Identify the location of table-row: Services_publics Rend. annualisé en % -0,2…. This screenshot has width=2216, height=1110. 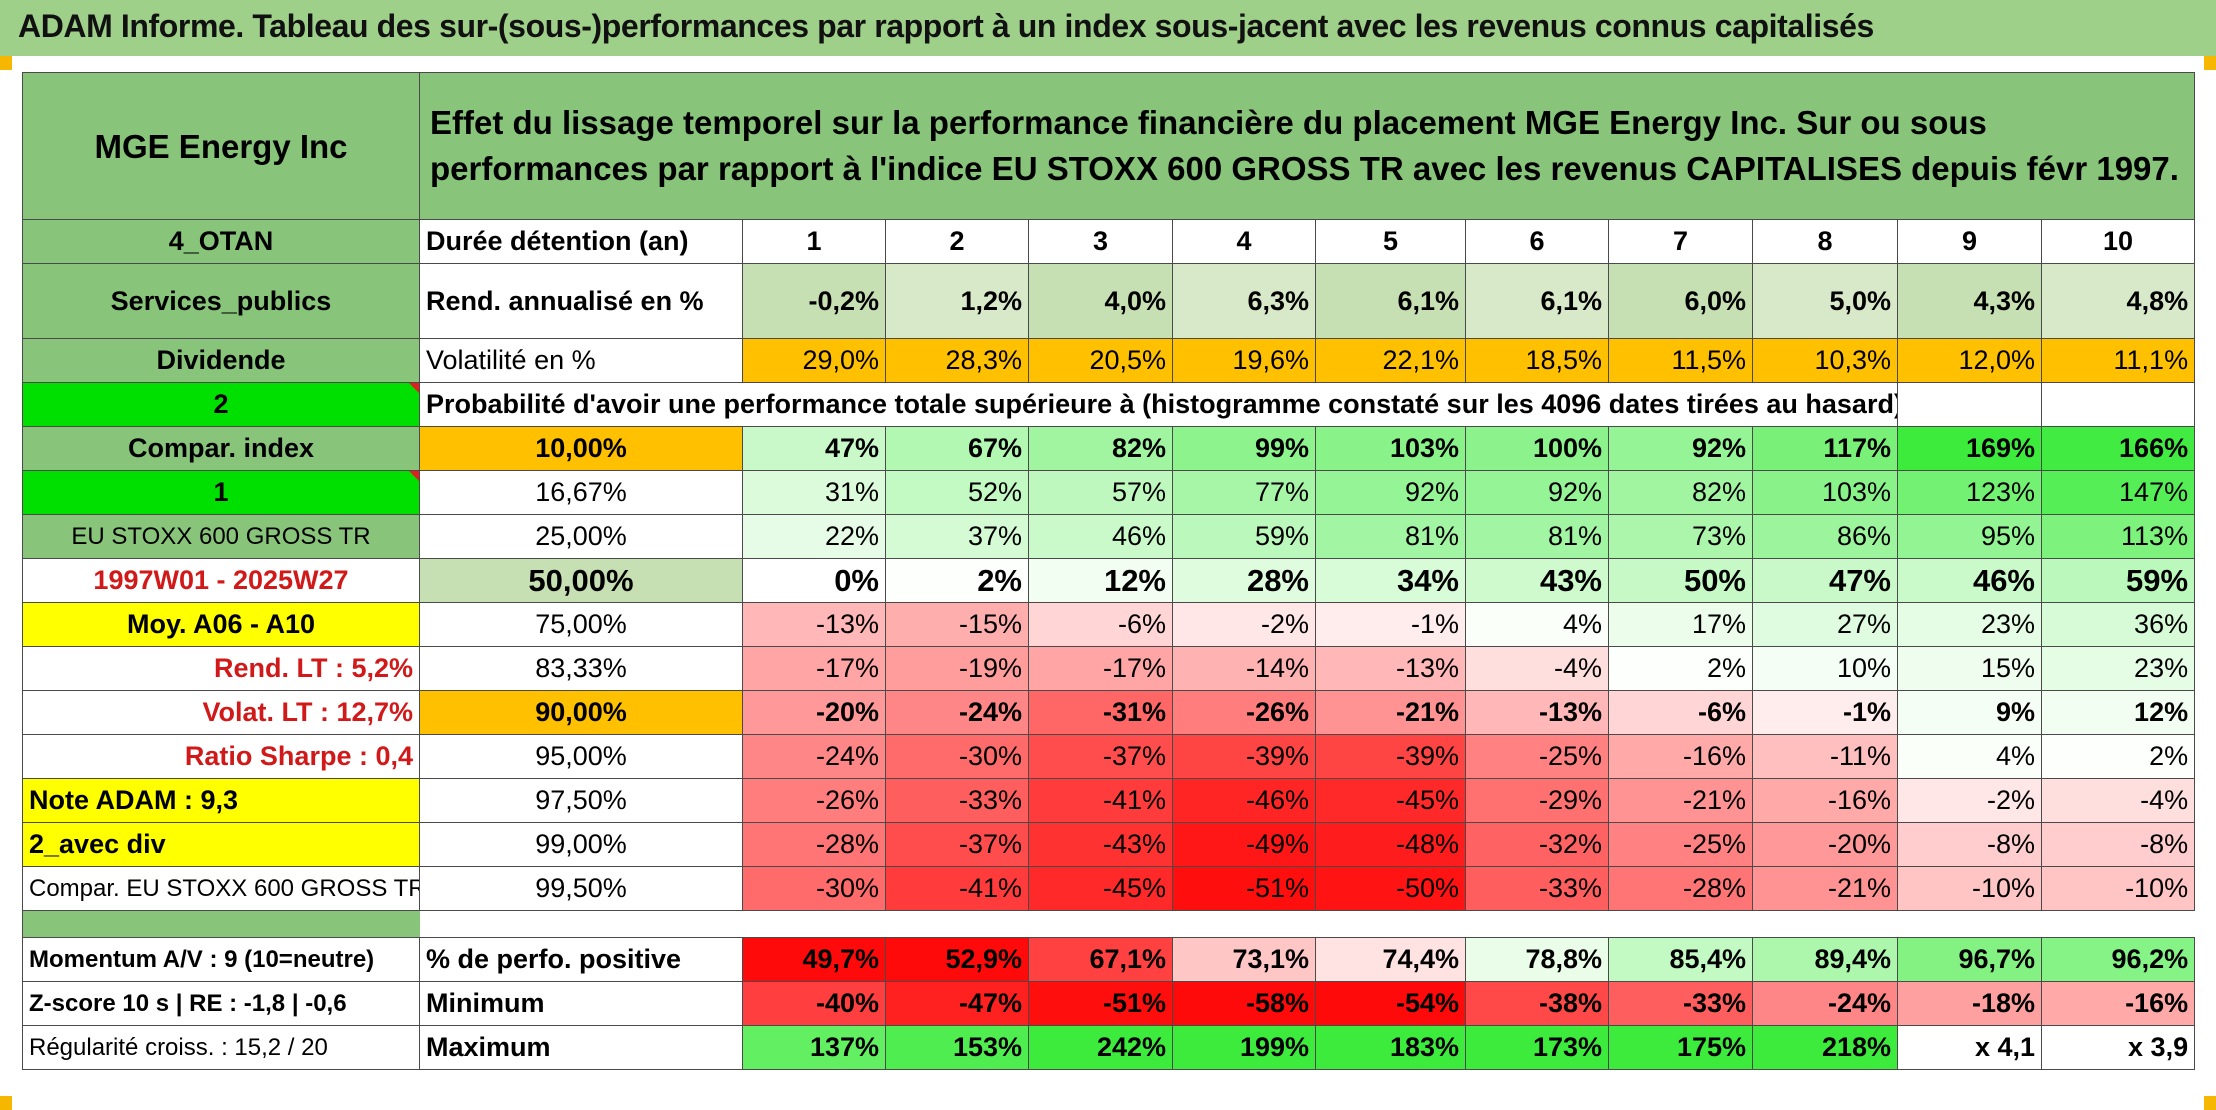
(1109, 301).